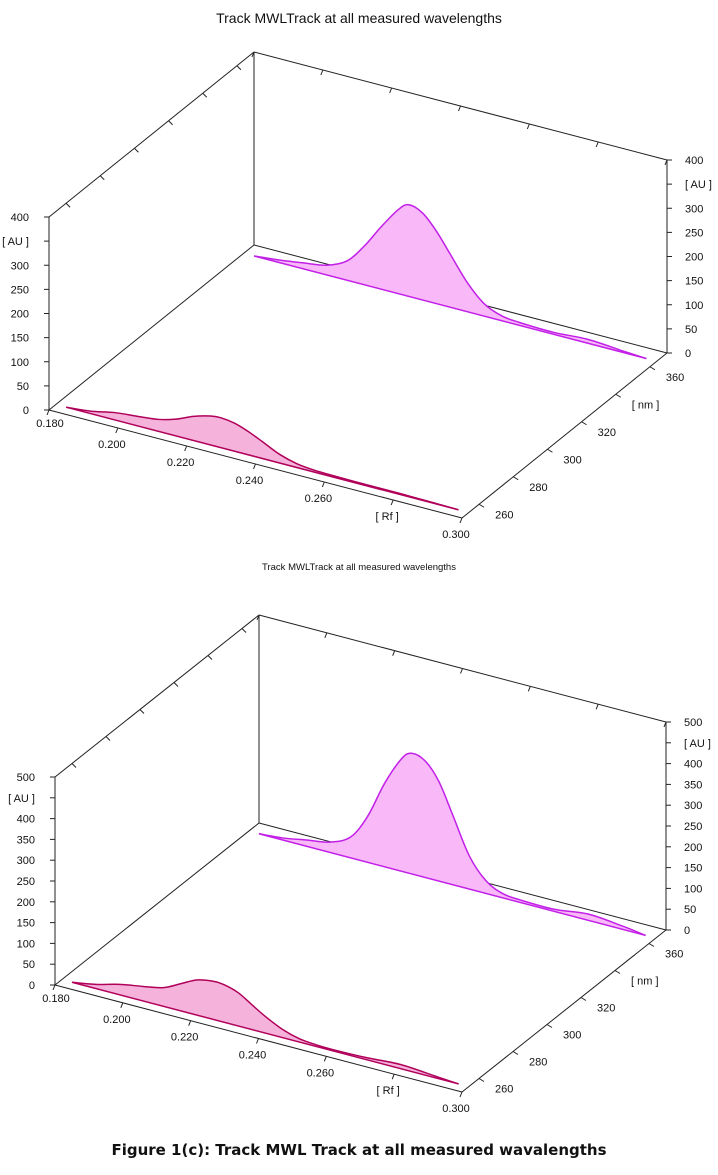  I want to click on back-track-area, so click(452, 844).